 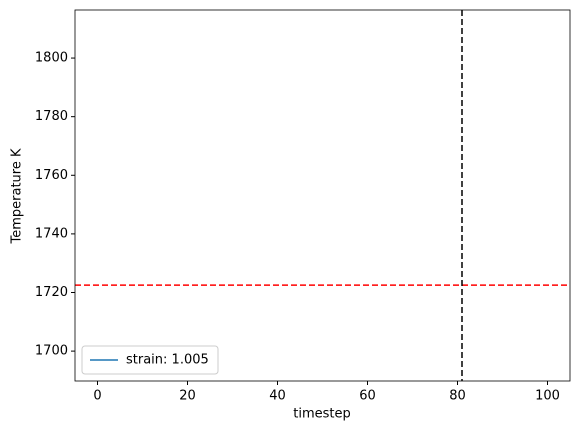 What do you see at coordinates (51, 175) in the screenshot?
I see `y-tick-label: 1760` at bounding box center [51, 175].